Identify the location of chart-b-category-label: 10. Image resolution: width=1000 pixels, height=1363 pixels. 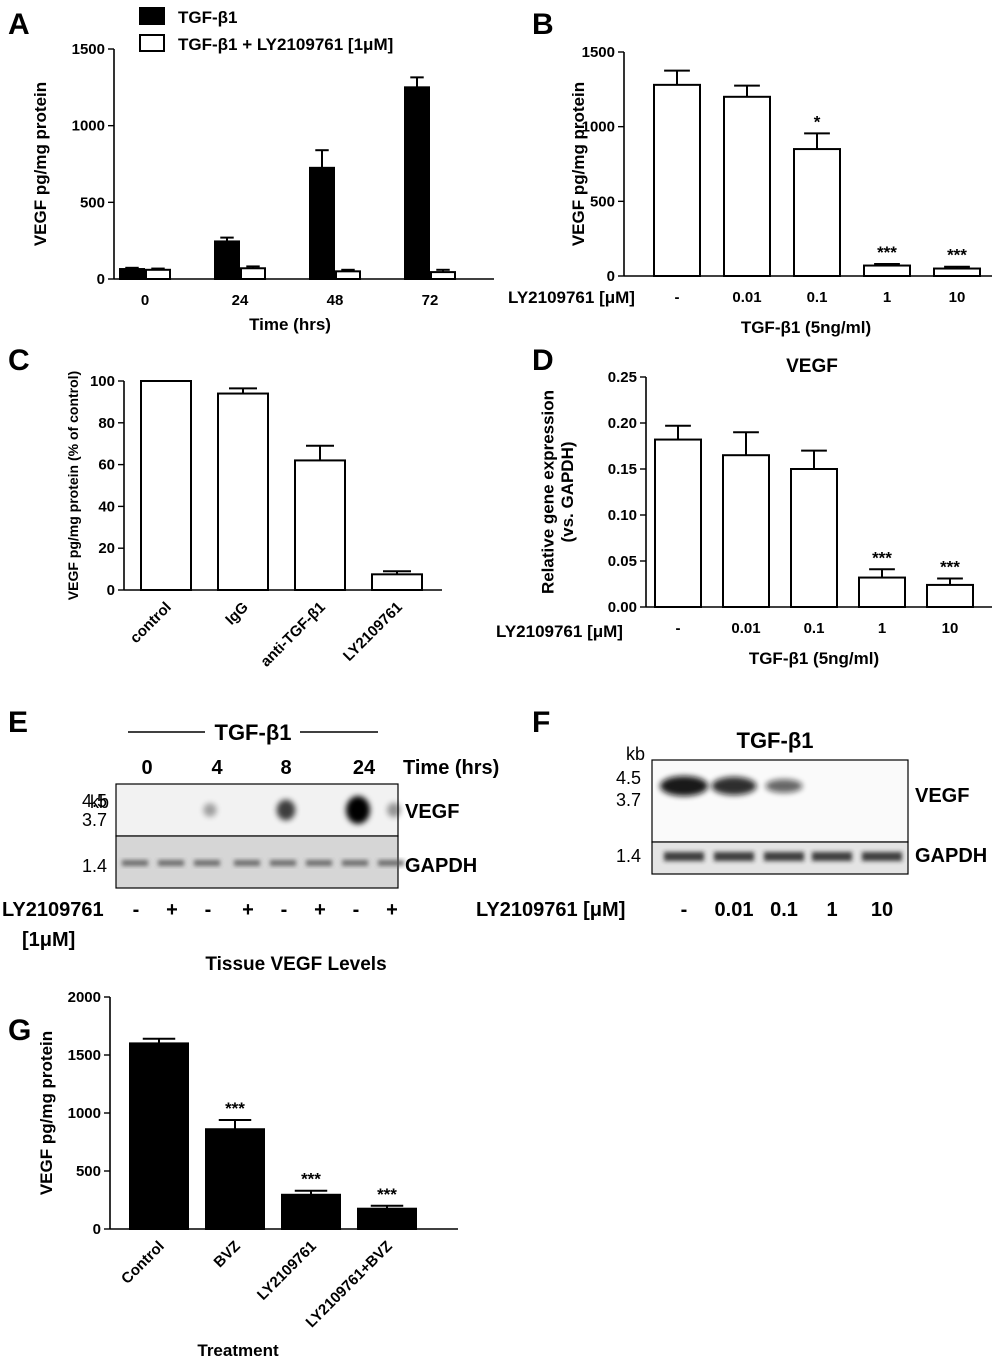
(957, 297).